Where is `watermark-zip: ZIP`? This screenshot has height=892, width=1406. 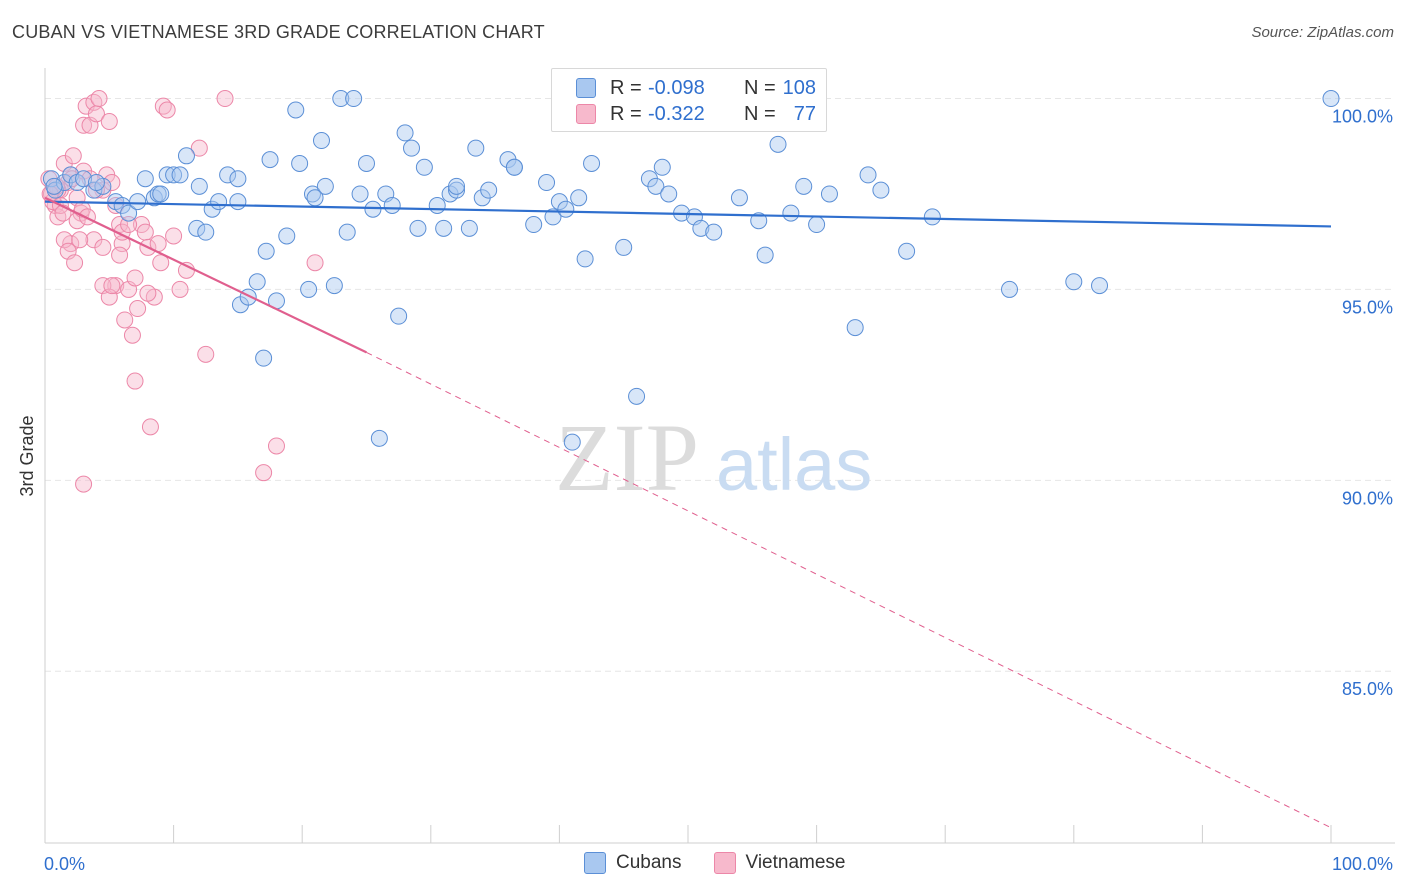 watermark-zip: ZIP is located at coordinates (627, 457).